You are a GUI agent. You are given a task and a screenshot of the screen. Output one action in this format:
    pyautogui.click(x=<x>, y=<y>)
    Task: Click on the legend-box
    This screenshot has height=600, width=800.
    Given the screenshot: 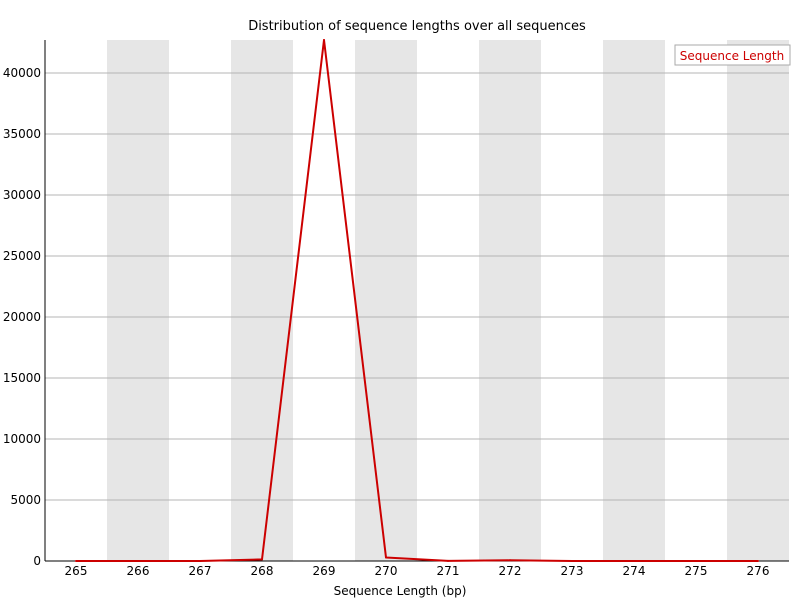 What is the action you would take?
    pyautogui.click(x=732, y=55)
    